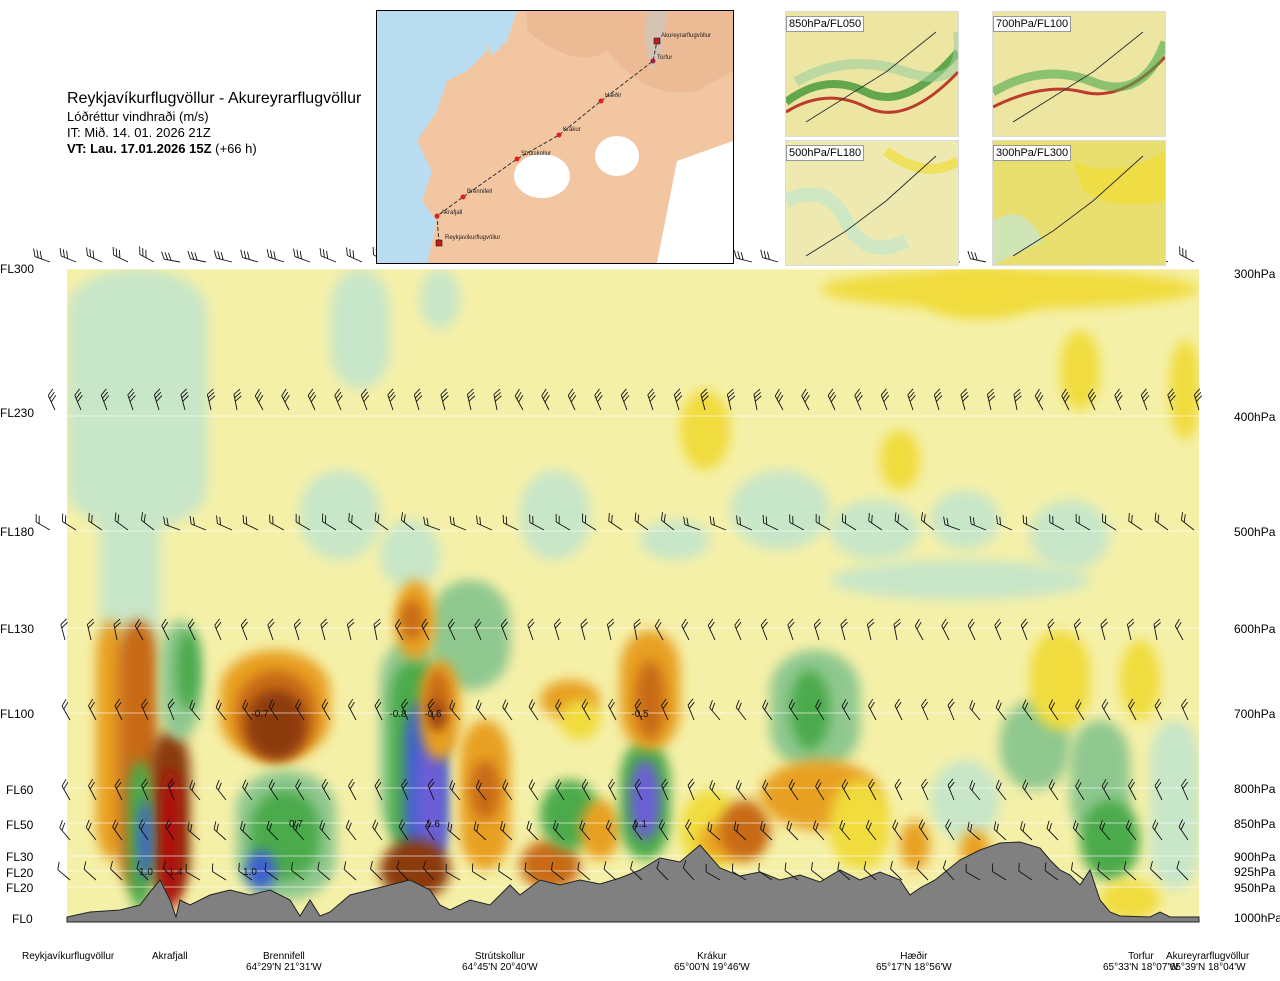 The image size is (1280, 981). I want to click on location-label: Krákur 65°00'N 19°46'W, so click(712, 962).